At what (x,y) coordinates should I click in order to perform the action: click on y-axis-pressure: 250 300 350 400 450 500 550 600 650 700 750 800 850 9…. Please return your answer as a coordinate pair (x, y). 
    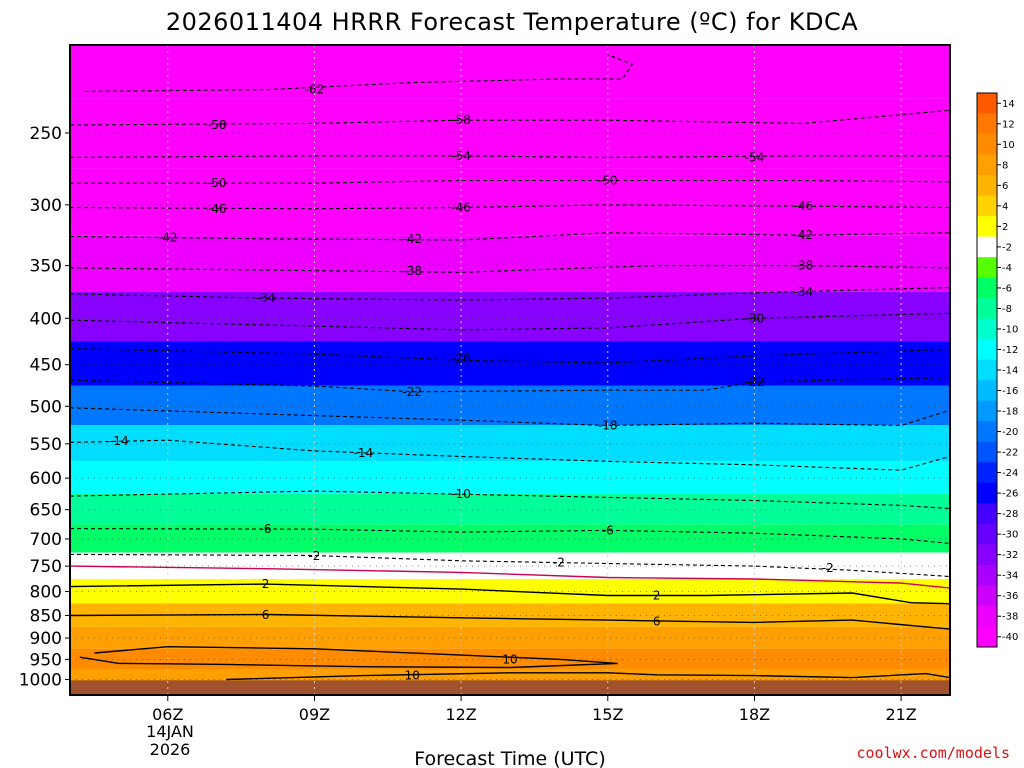
    Looking at the image, I should click on (44, 407).